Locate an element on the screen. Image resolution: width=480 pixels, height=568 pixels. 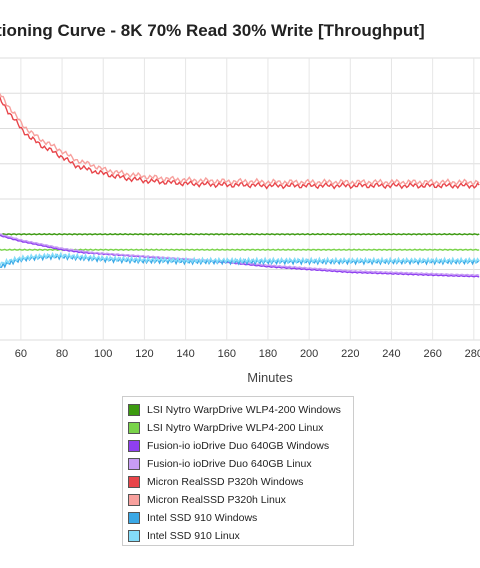
legend-item: Intel SSD 910 Windows is located at coordinates (238, 518).